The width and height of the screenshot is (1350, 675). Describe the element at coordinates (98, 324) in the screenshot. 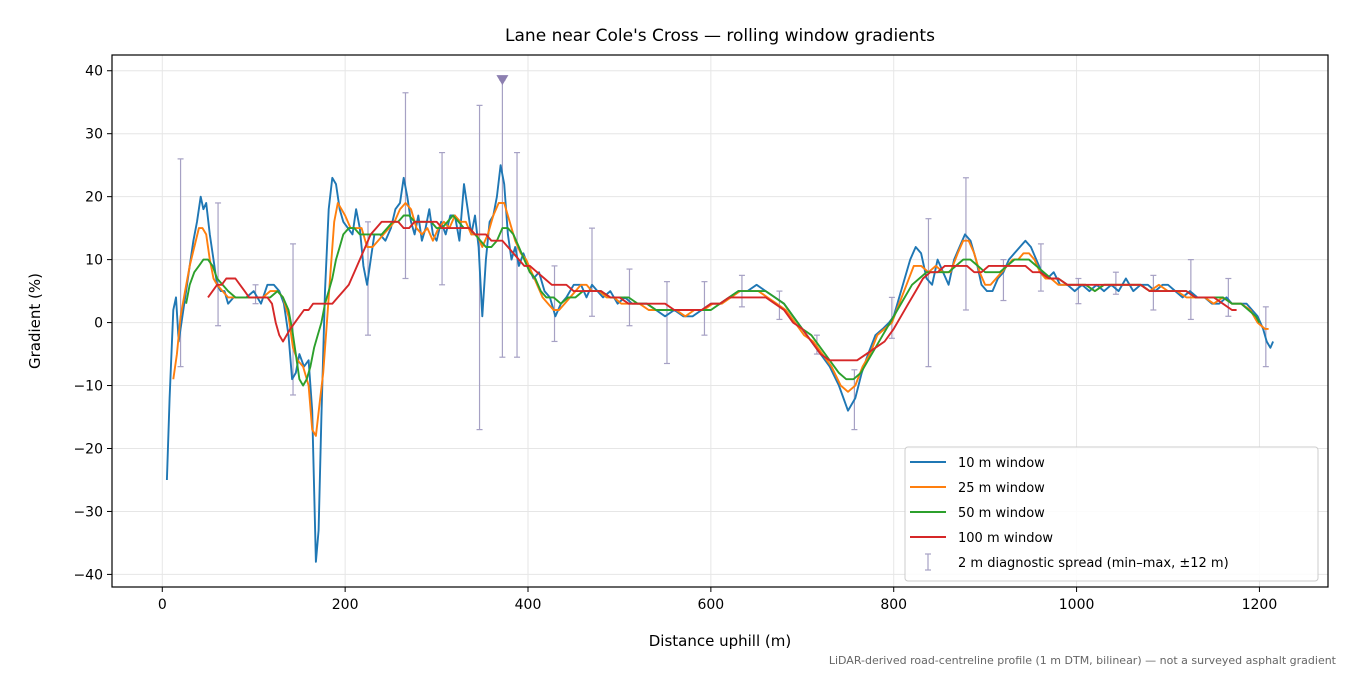

I see `y-tick-label: 0` at that location.